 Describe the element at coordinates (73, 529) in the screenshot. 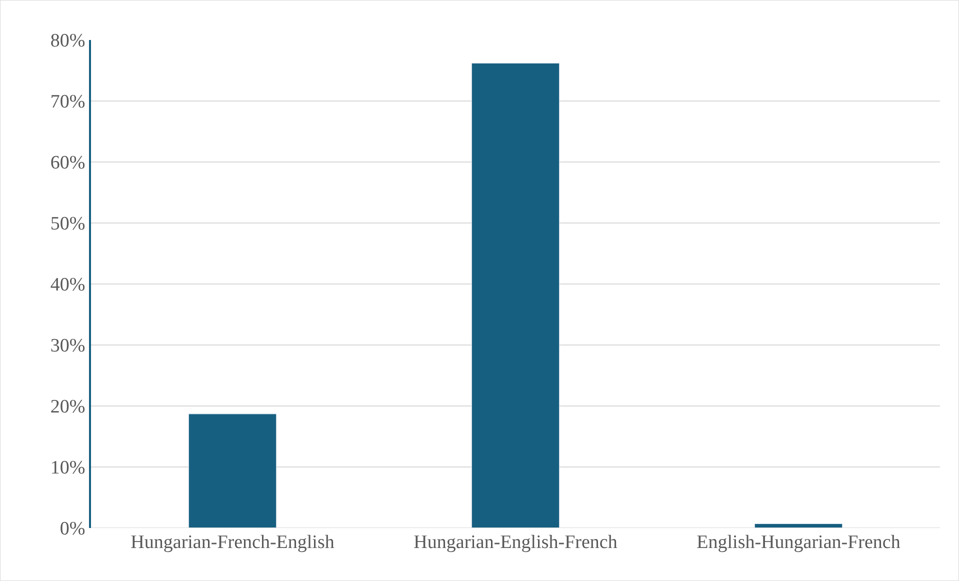

I see `y-tick-label: 0%` at that location.